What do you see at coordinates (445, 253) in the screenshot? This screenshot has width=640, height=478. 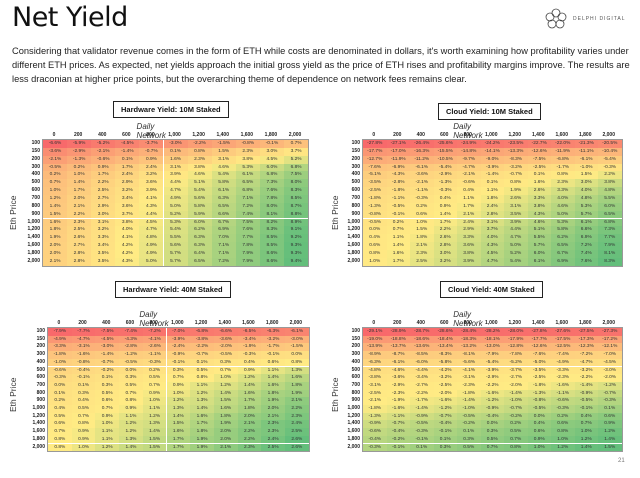 I see `cloud-10m-cell: 3.0%` at bounding box center [445, 253].